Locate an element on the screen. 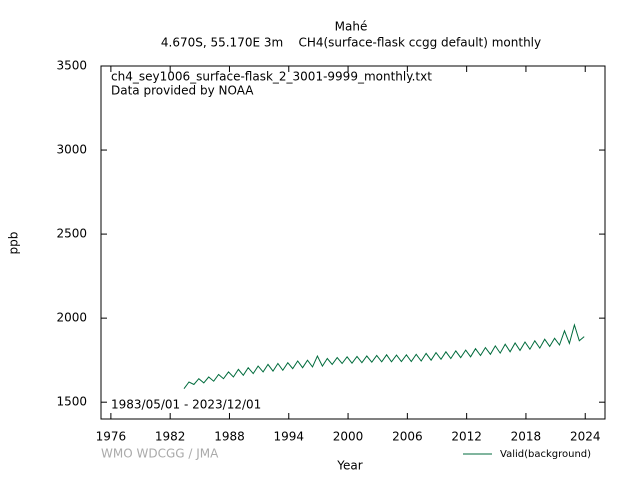 This screenshot has width=640, height=480. chart-title: Mahé is located at coordinates (351, 27).